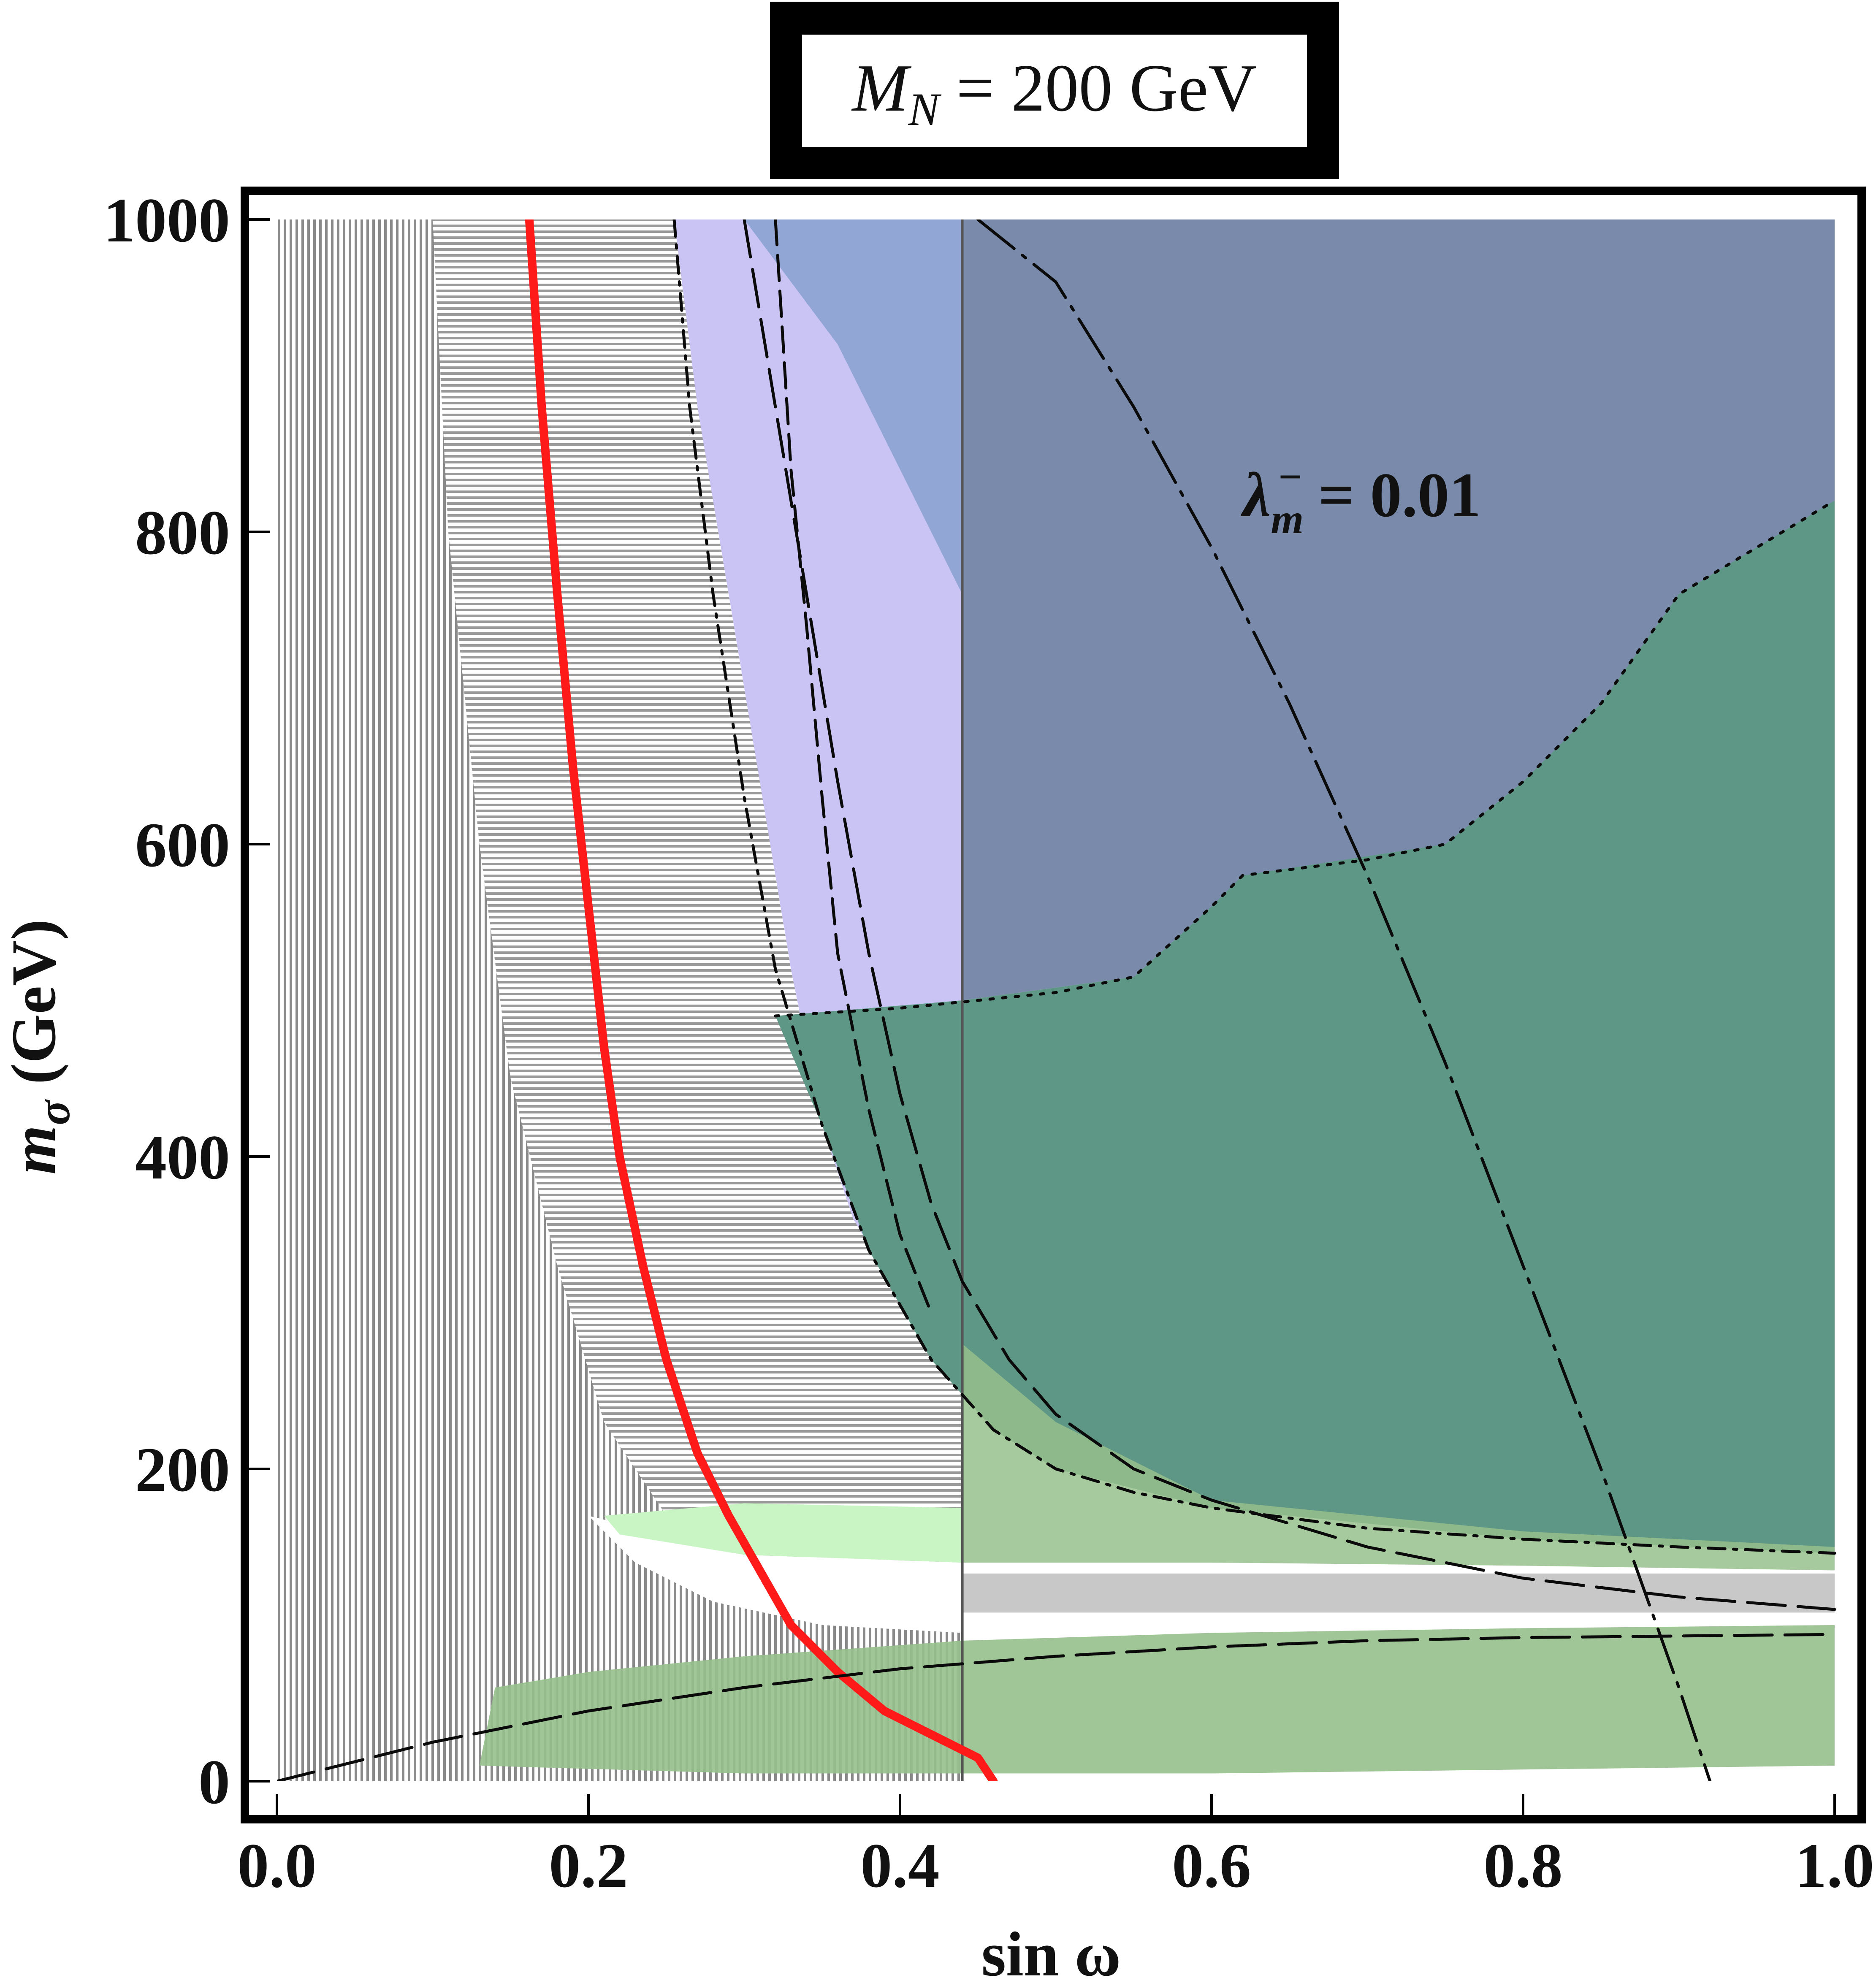 This screenshot has width=1876, height=1983. I want to click on y-tick-label: 0, so click(214, 1782).